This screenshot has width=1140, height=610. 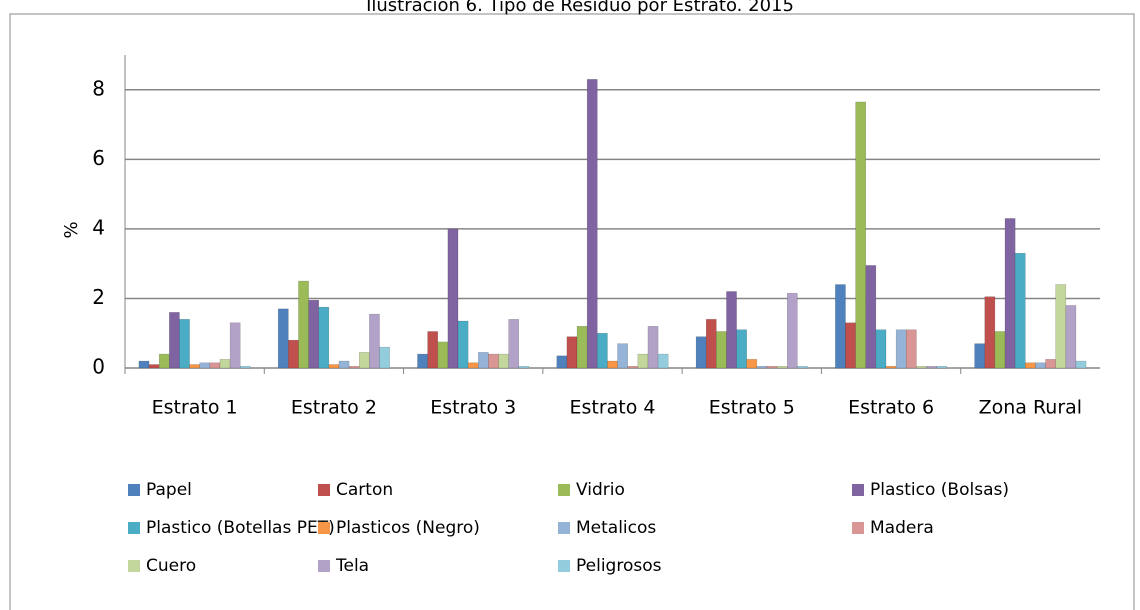 I want to click on legend-label: Papel, so click(x=169, y=490).